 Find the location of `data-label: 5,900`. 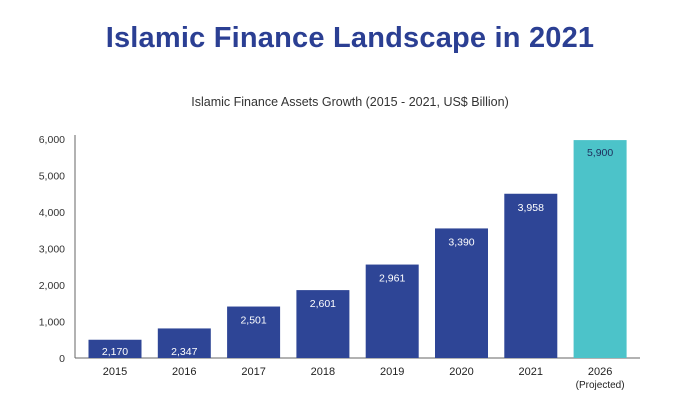

data-label: 5,900 is located at coordinates (600, 153).